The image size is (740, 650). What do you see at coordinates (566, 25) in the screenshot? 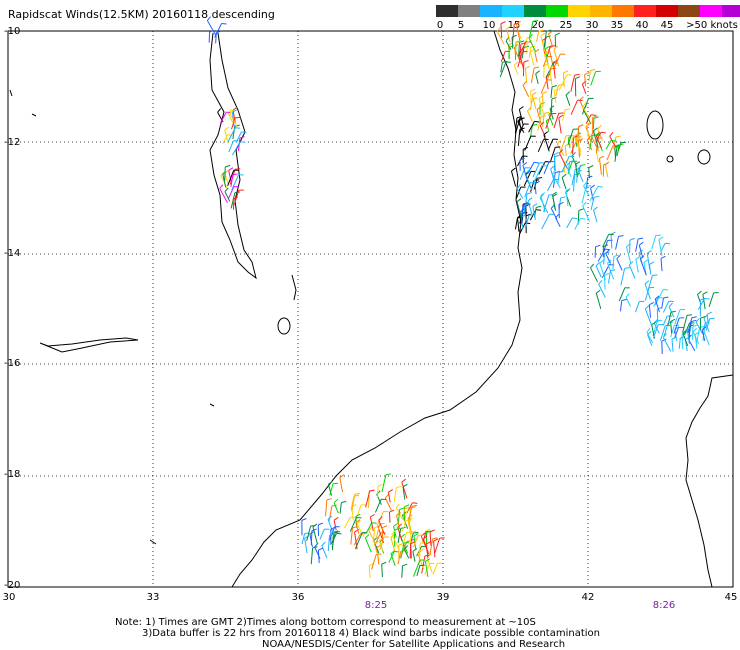
I see `legend-tick-label: 25` at bounding box center [566, 25].